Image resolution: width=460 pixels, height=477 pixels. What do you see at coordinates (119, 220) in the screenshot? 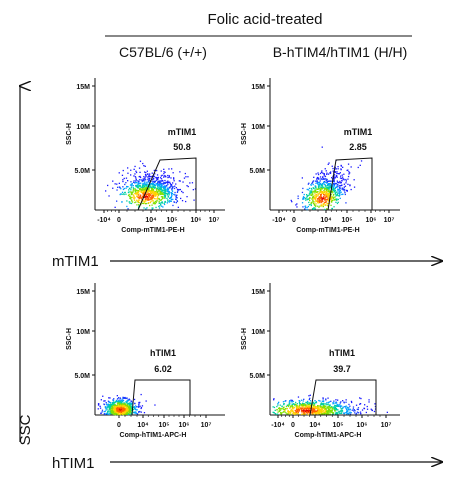
I see `x-tick-label: 0` at bounding box center [119, 220].